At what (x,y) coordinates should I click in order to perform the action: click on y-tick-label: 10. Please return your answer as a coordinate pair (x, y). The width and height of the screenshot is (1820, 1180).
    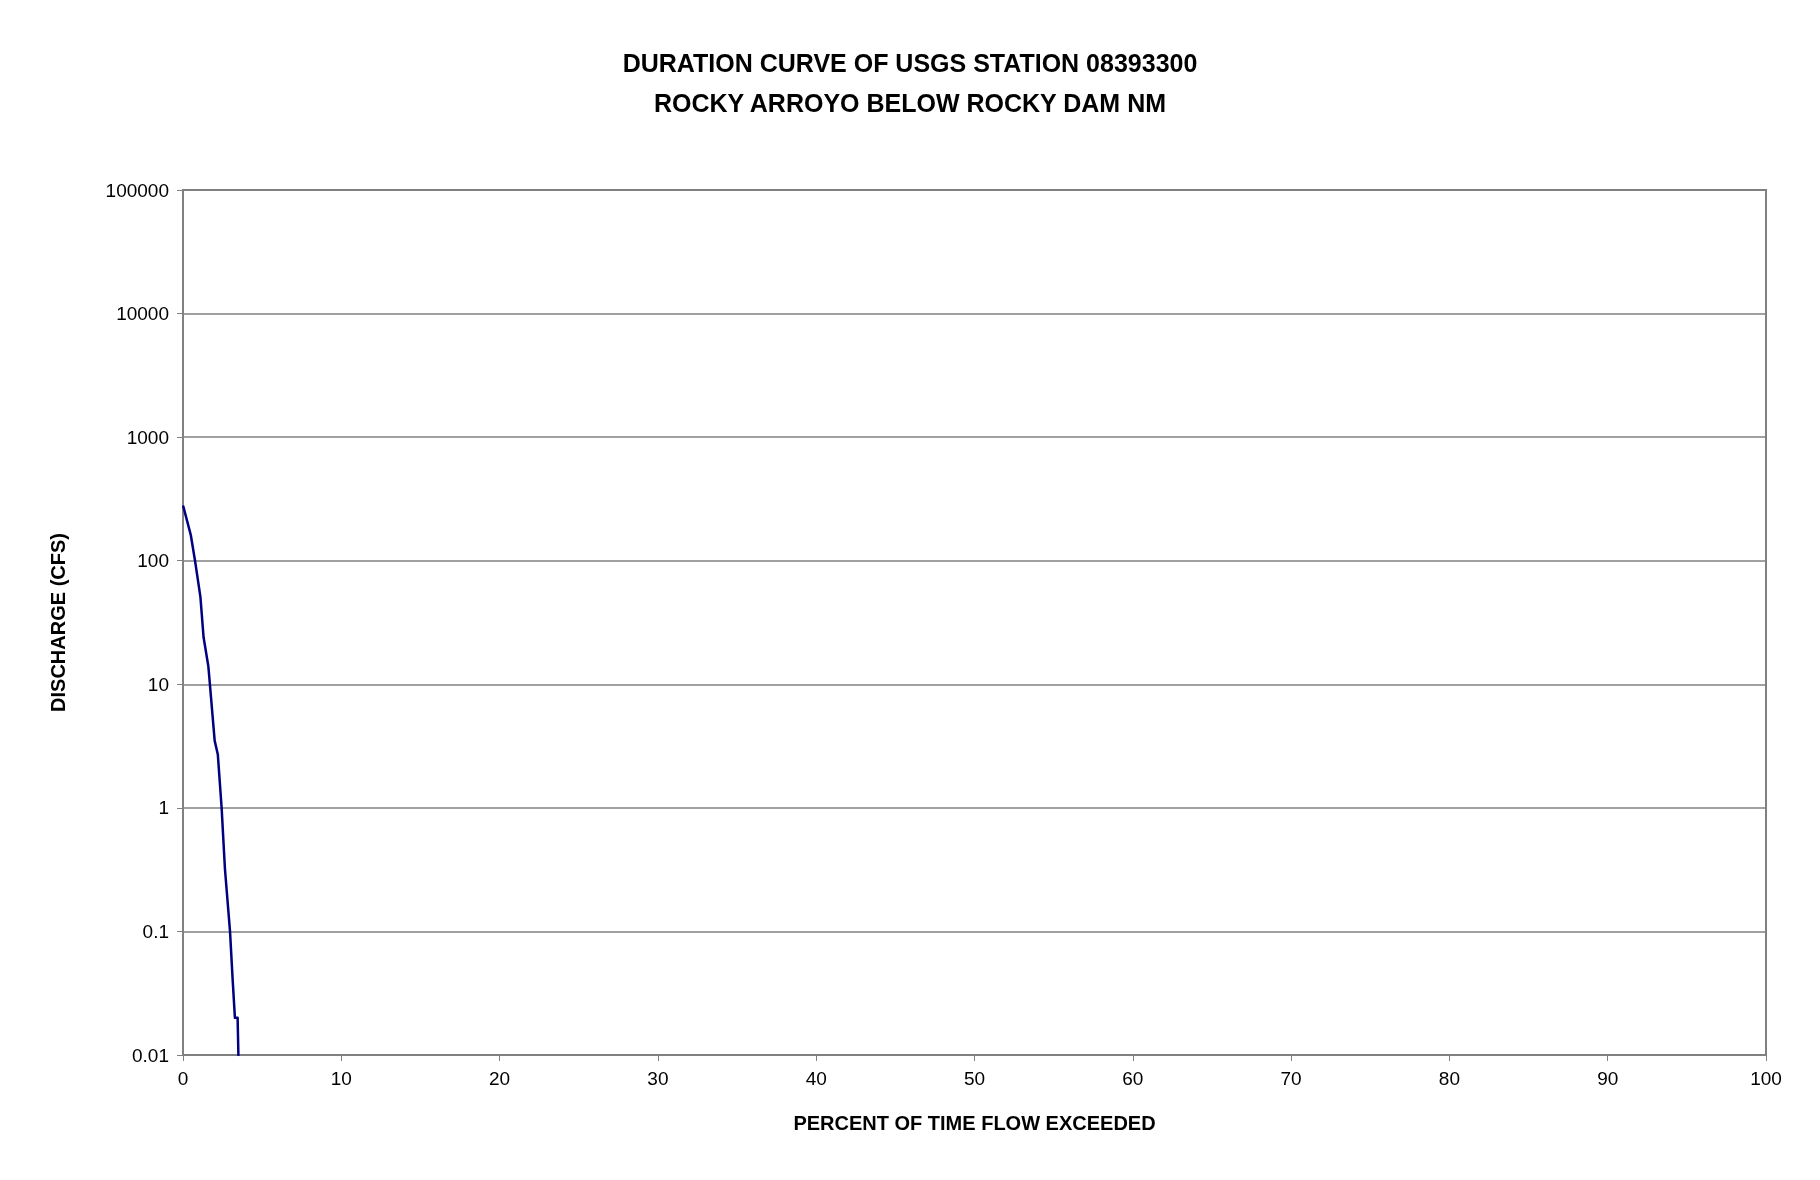
    Looking at the image, I should click on (158, 684).